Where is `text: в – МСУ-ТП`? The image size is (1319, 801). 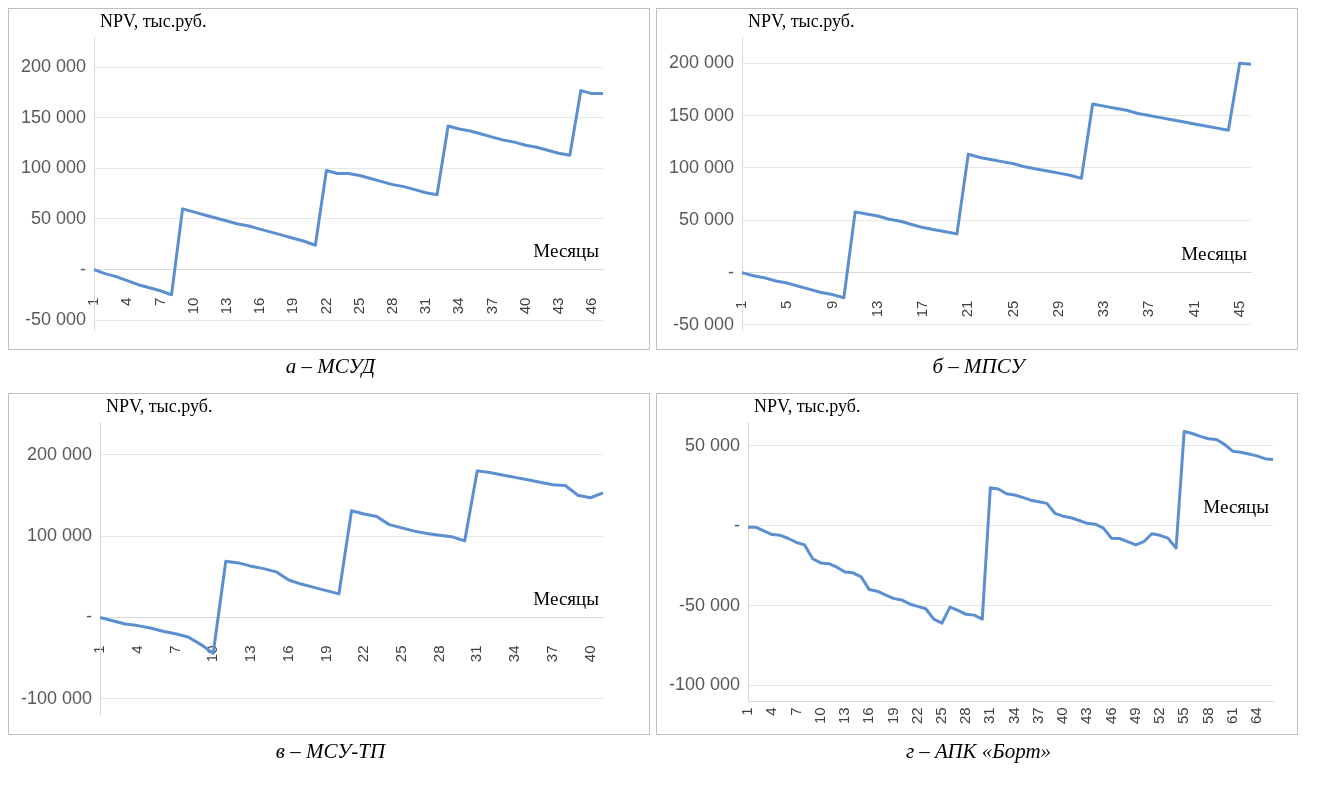 text: в – МСУ-ТП is located at coordinates (330, 751).